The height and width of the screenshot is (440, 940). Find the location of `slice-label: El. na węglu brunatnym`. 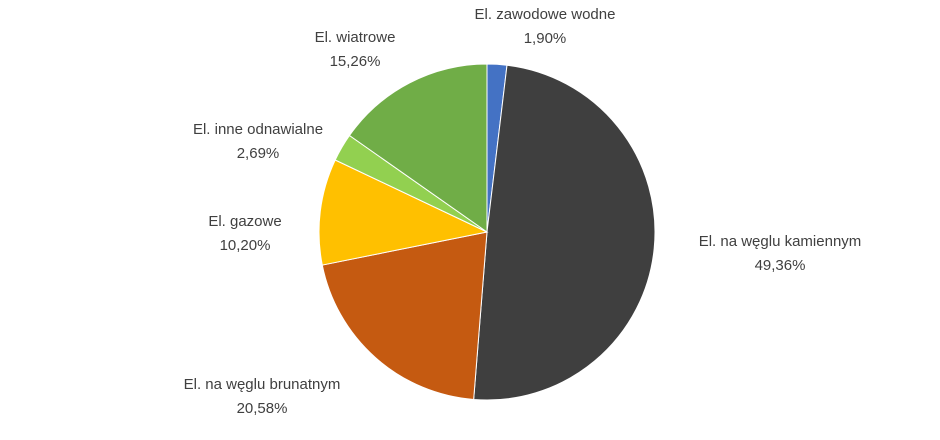

slice-label: El. na węglu brunatnym is located at coordinates (262, 384).